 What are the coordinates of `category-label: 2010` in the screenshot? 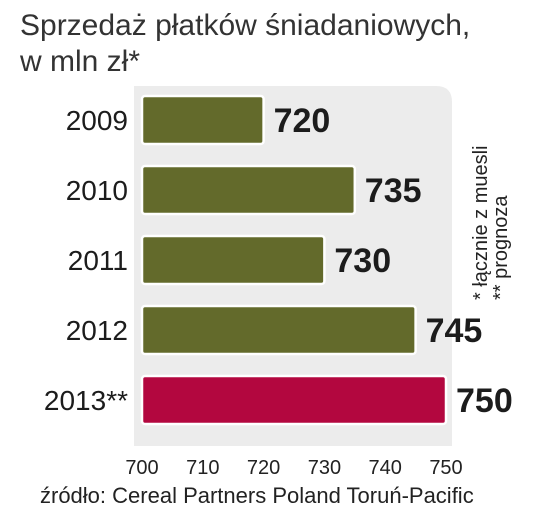 It's located at (97, 190).